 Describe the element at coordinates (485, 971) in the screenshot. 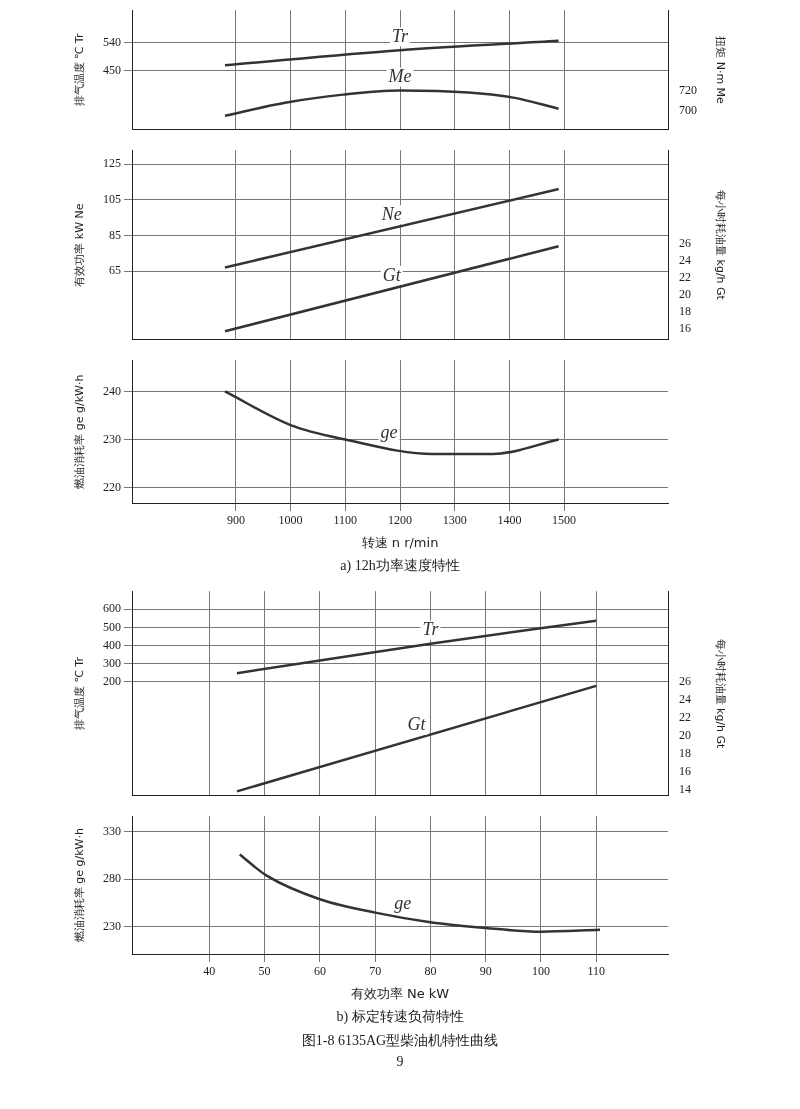

I see `x-tick-label: 90` at that location.